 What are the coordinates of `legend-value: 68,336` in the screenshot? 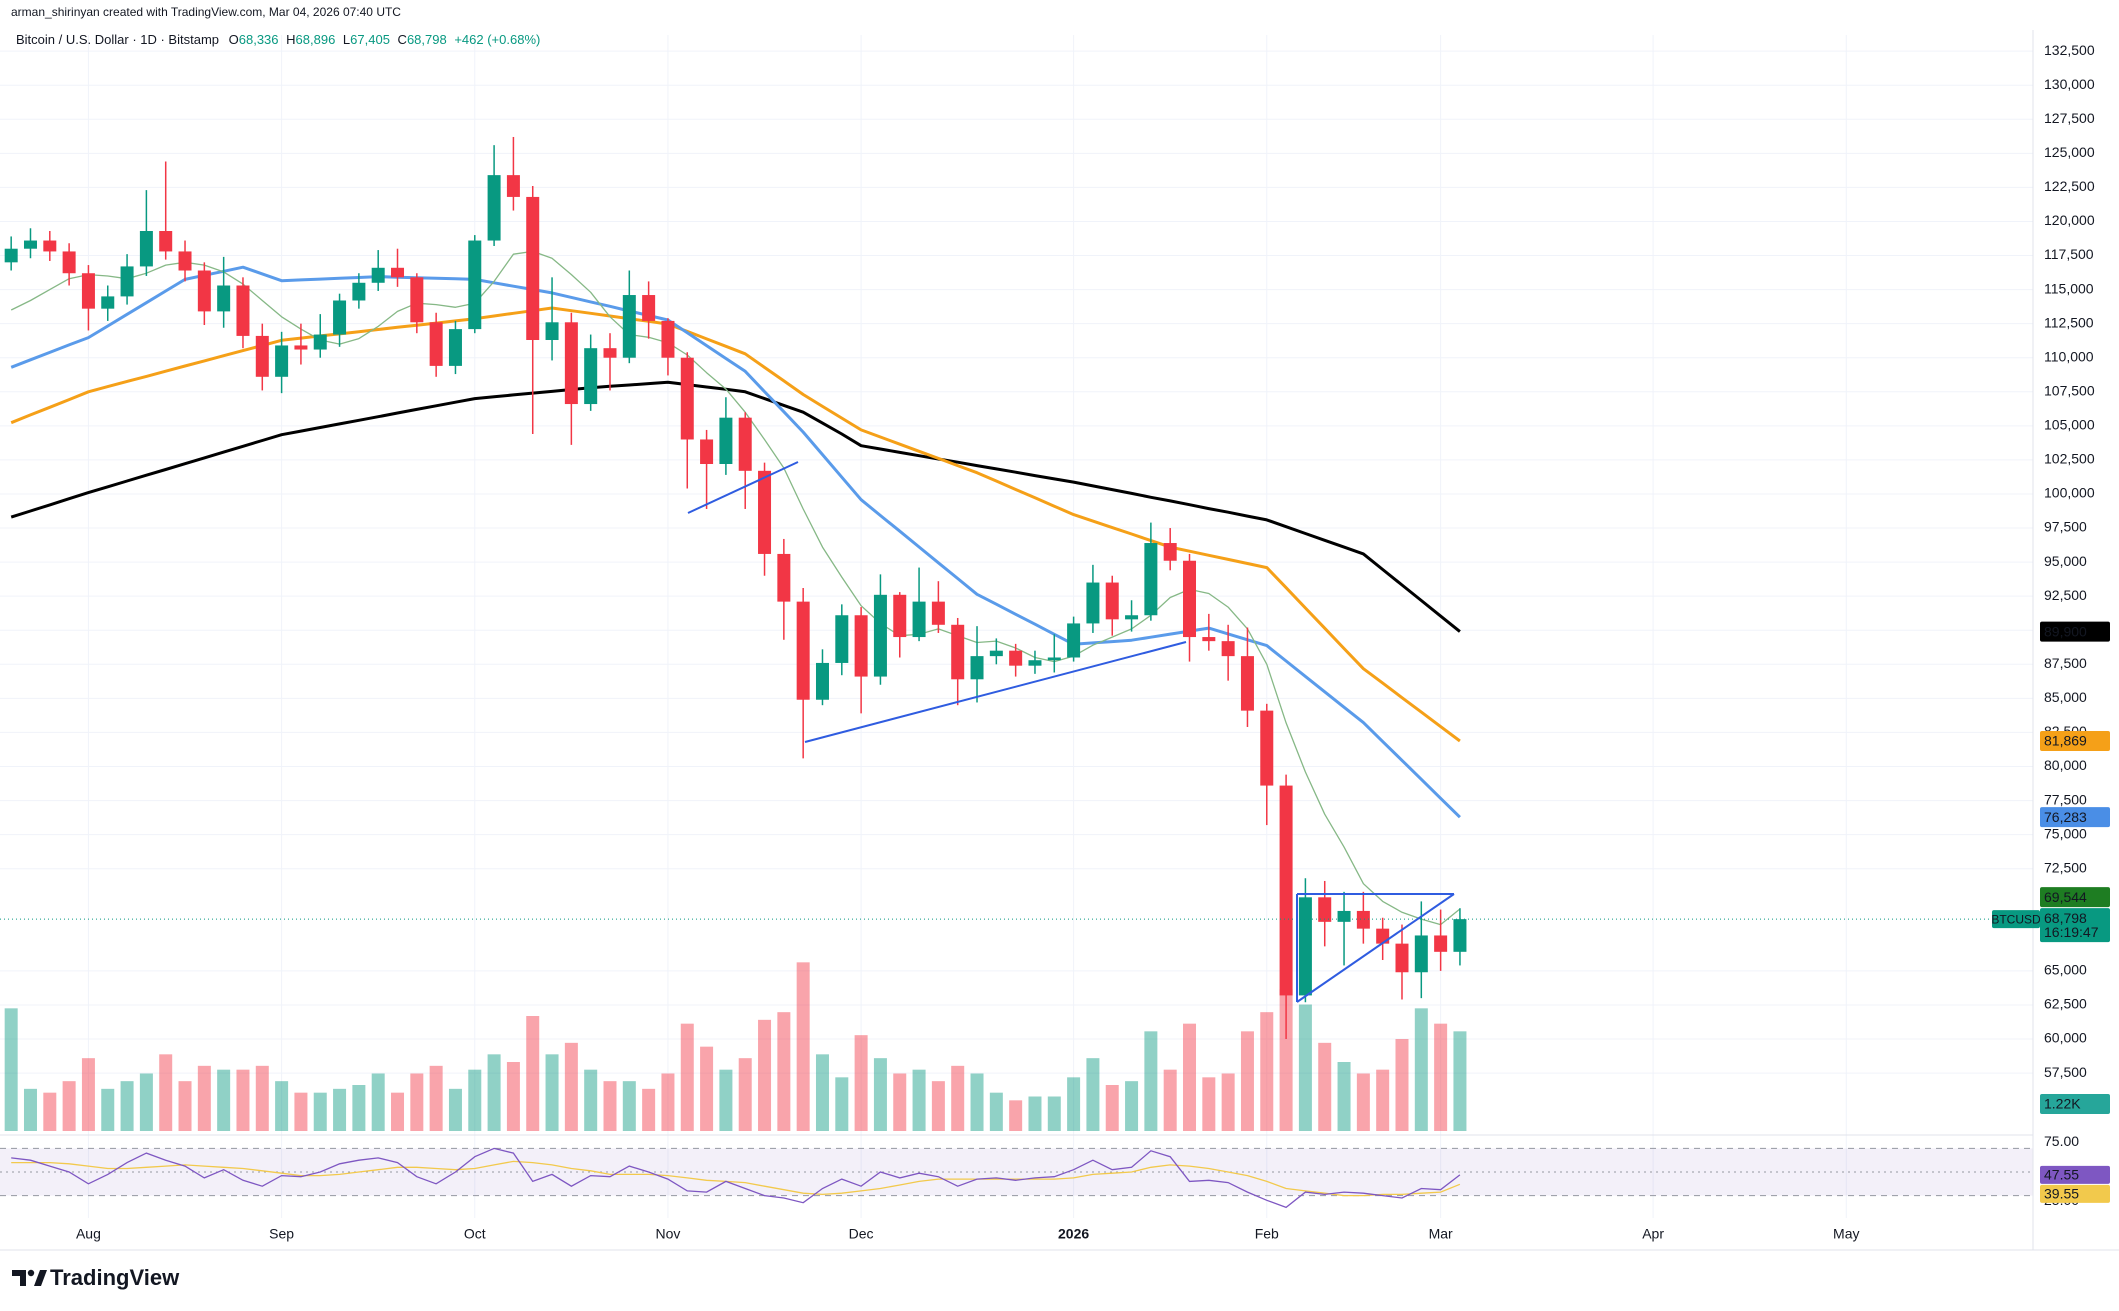 It's located at (259, 39).